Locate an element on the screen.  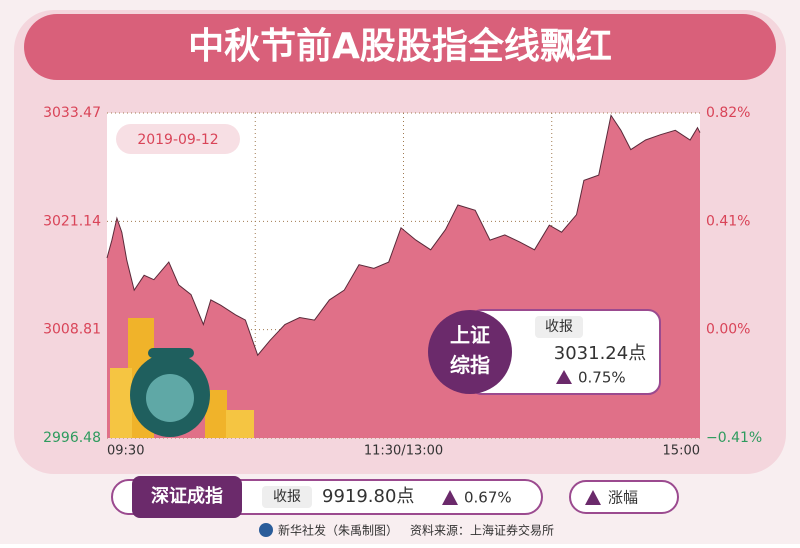
sh-badge is located at coordinates (470, 352).